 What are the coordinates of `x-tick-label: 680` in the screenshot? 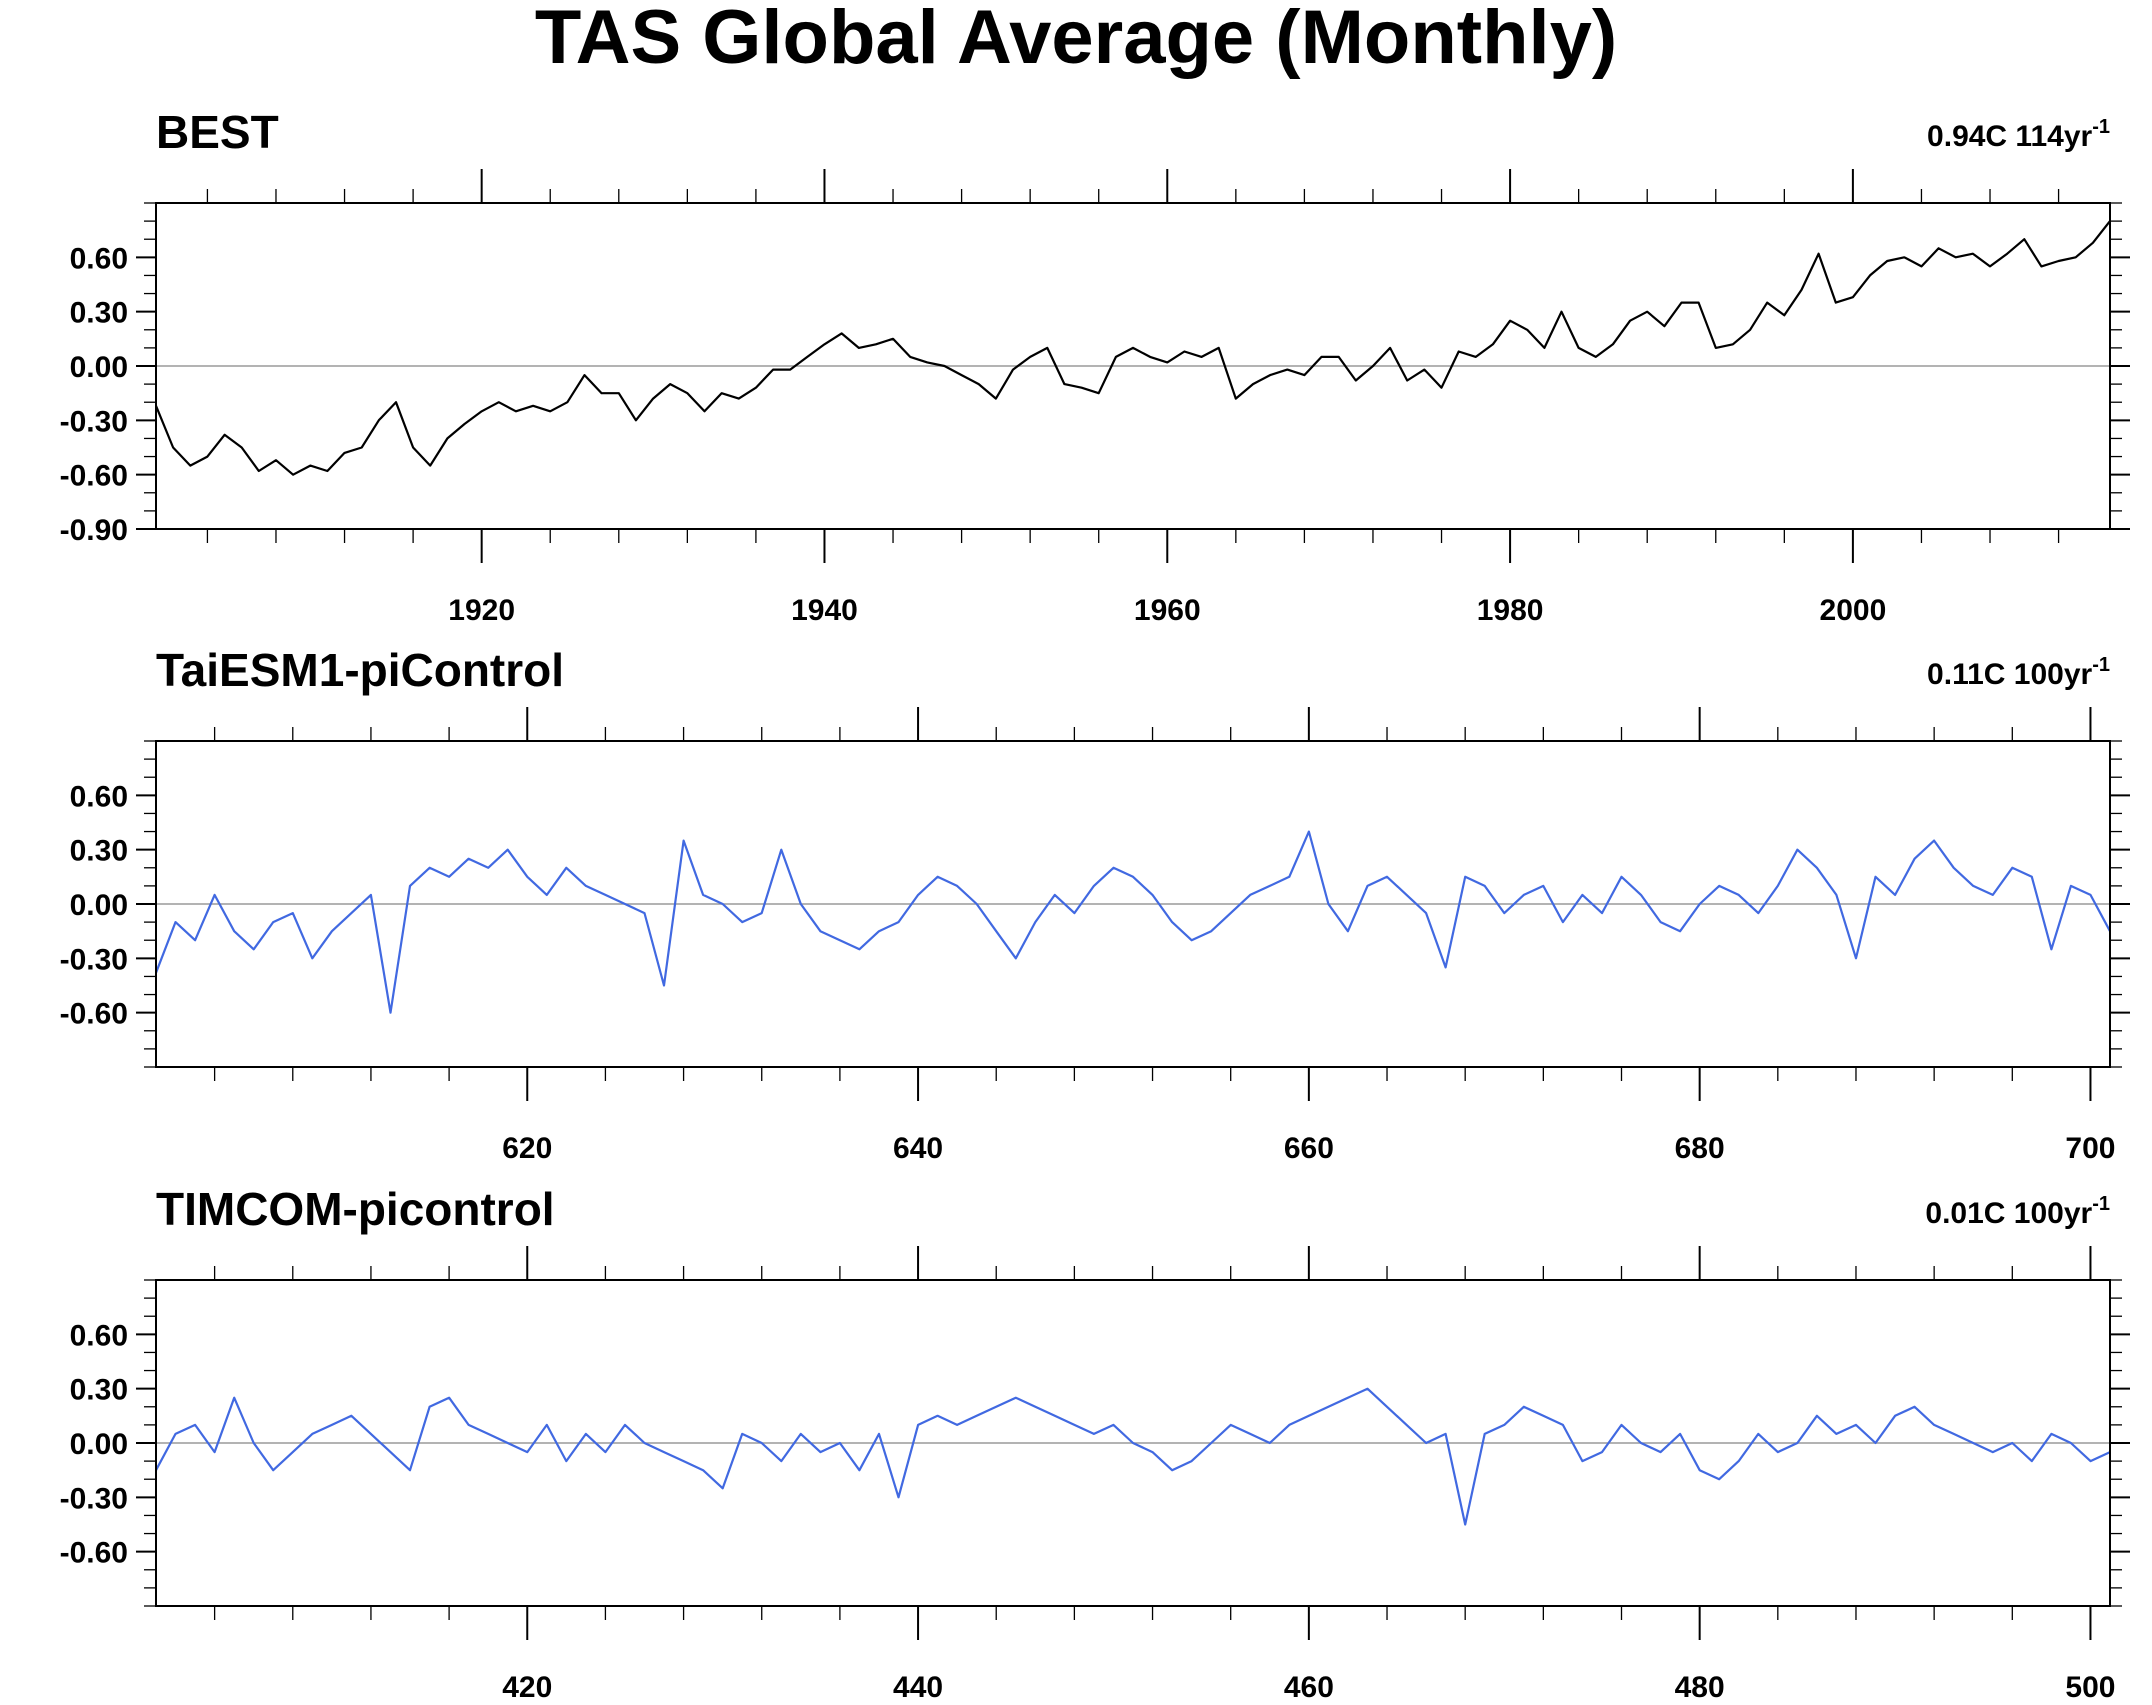 It's located at (1700, 1148).